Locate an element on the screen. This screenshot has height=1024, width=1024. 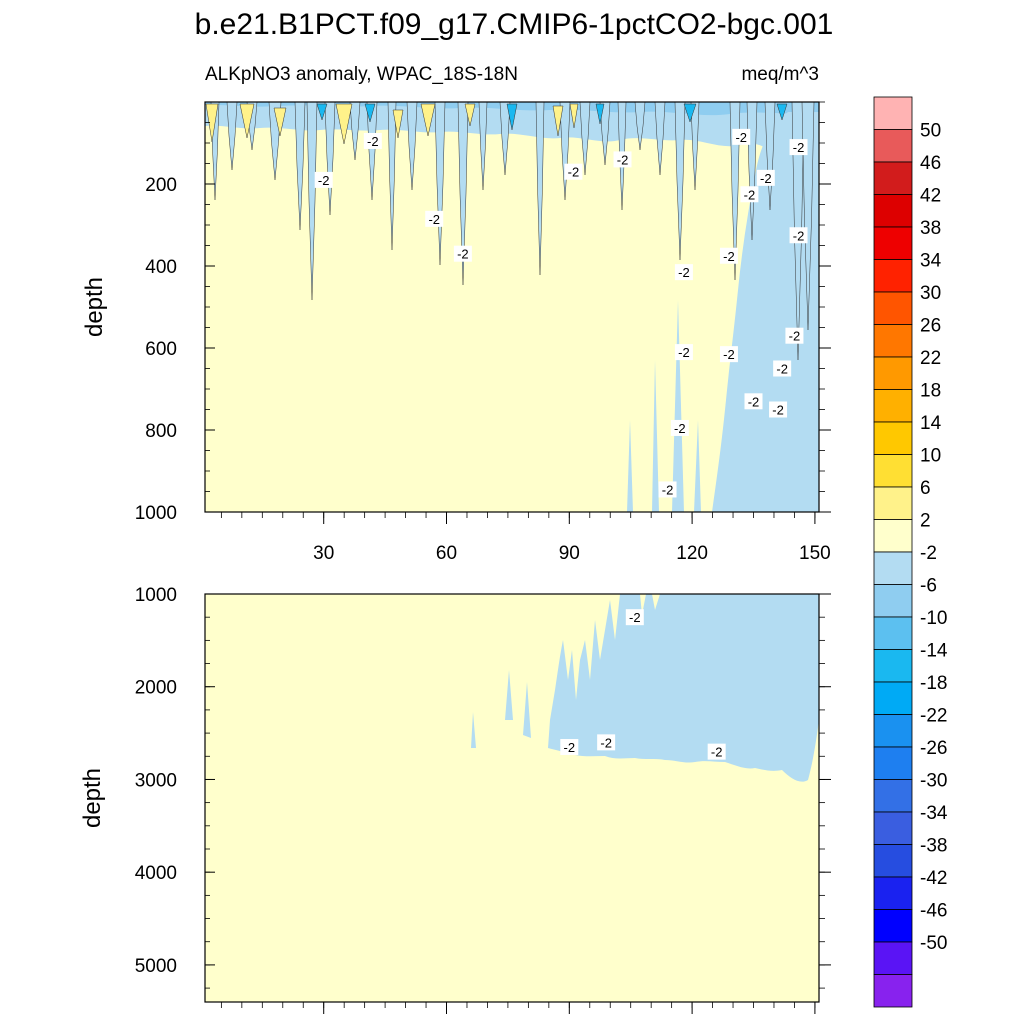
colorbar-label: 38 is located at coordinates (930, 228).